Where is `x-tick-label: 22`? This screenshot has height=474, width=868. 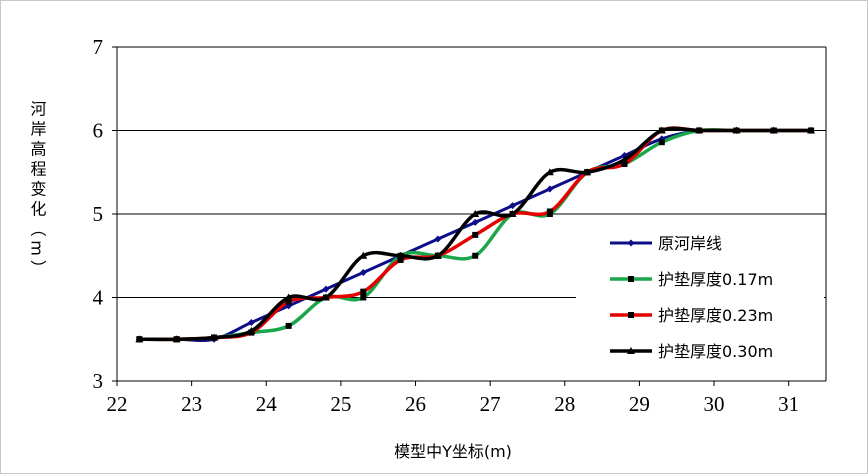 x-tick-label: 22 is located at coordinates (117, 404).